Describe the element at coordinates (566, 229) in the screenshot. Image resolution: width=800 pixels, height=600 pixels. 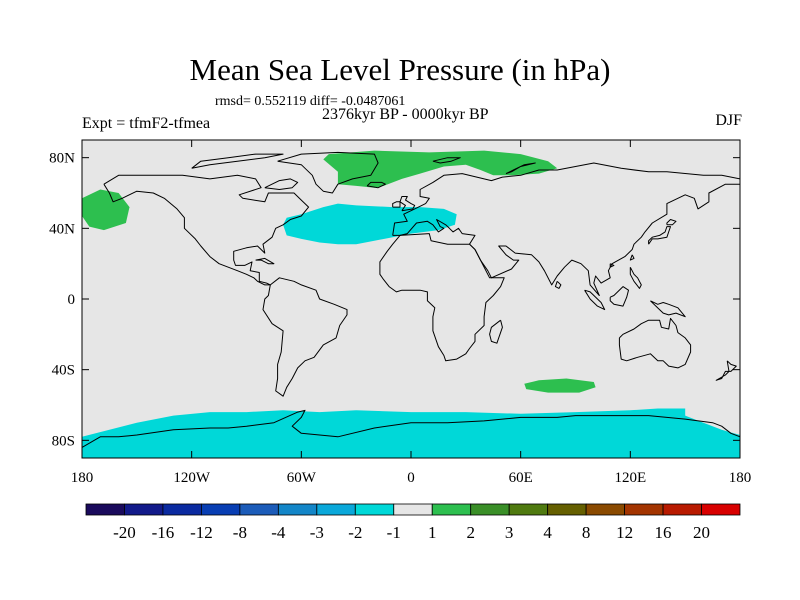
I see `coastline-eurasia` at that location.